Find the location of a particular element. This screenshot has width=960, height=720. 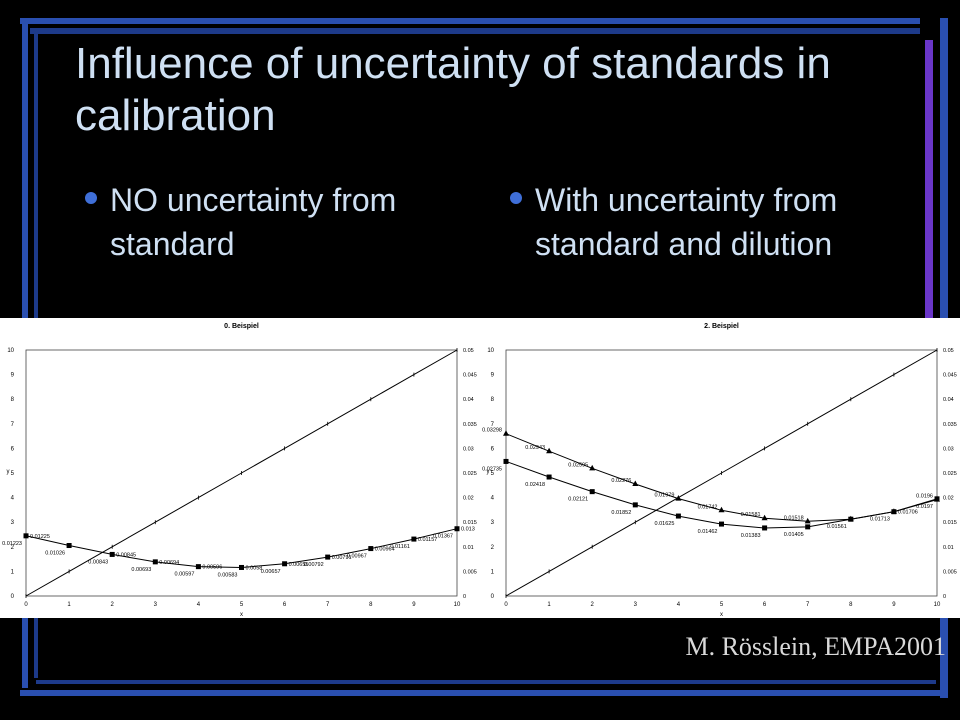

series-2-data-label: 0.01561 is located at coordinates (837, 527).